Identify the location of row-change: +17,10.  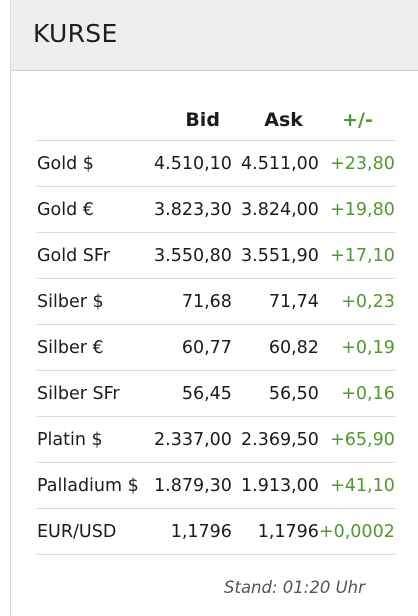
(356, 255).